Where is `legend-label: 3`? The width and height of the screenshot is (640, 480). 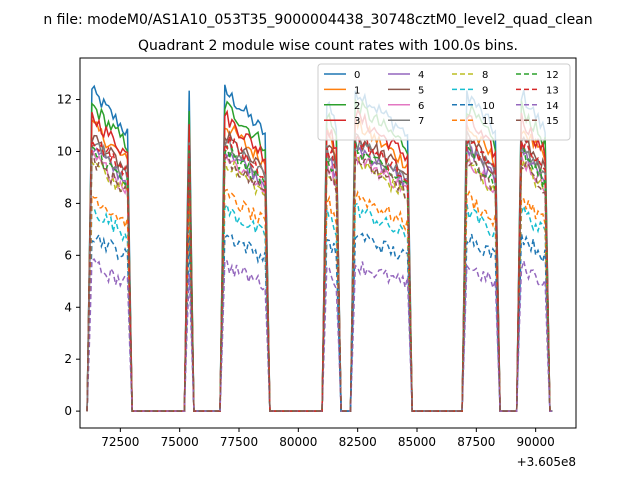 legend-label: 3 is located at coordinates (357, 121).